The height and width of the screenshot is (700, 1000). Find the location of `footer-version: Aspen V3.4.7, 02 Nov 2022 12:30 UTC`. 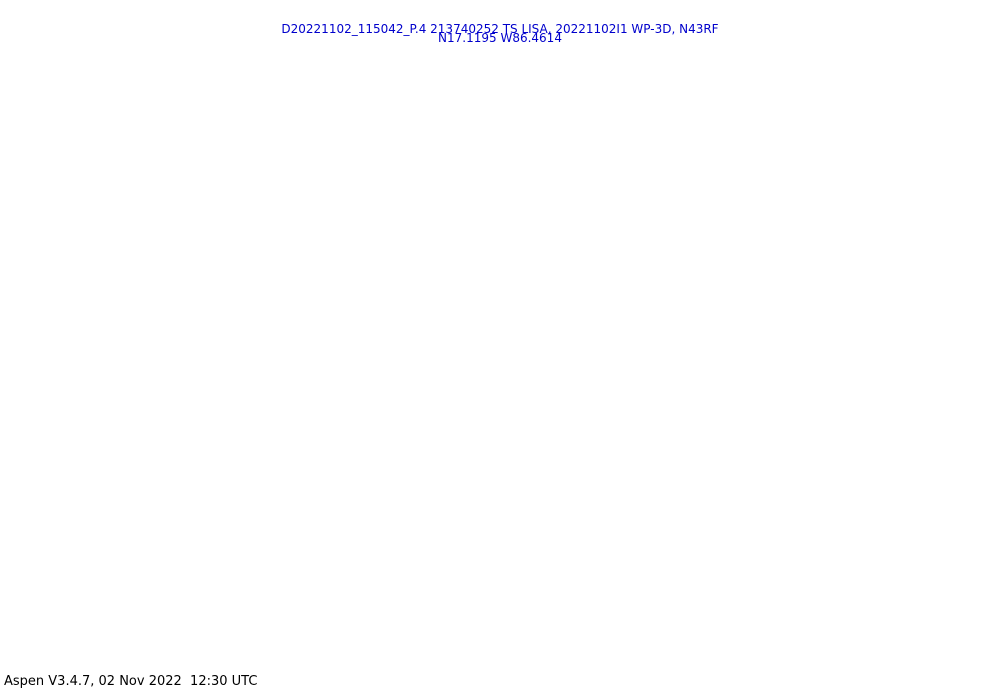

footer-version: Aspen V3.4.7, 02 Nov 2022 12:30 UTC is located at coordinates (131, 681).